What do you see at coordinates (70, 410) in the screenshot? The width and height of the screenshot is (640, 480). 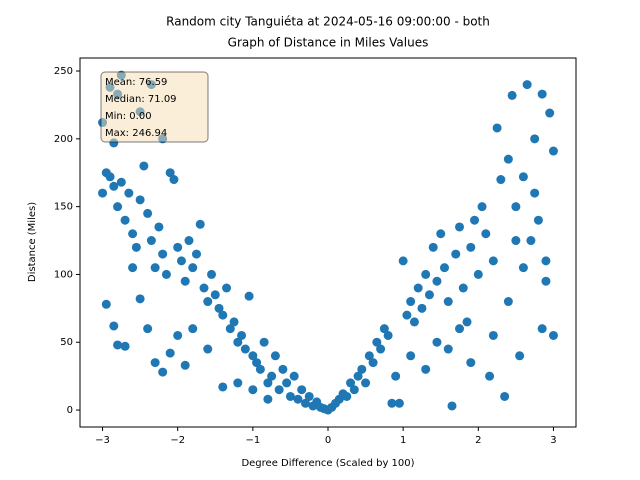 I see `y-tick-label: 0` at bounding box center [70, 410].